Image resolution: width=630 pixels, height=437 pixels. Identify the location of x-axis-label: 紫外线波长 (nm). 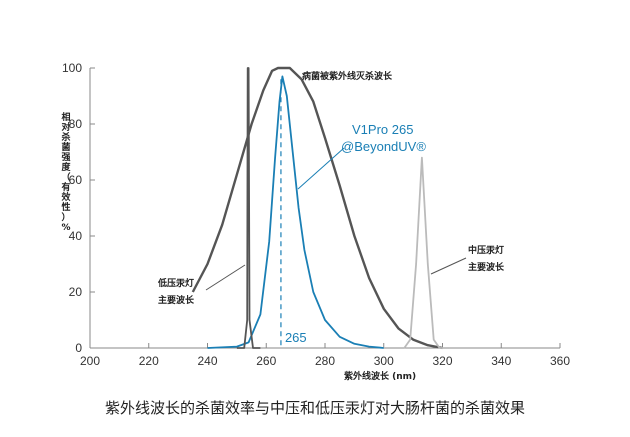
(380, 376).